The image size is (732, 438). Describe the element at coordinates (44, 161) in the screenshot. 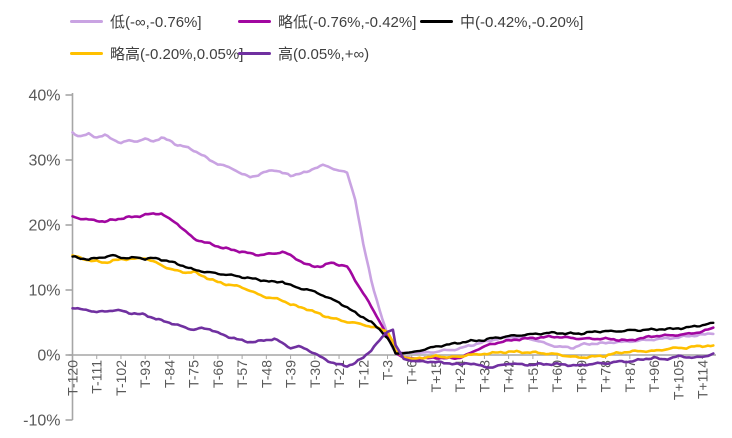

I see `y-axis-tick-label: 30%` at that location.